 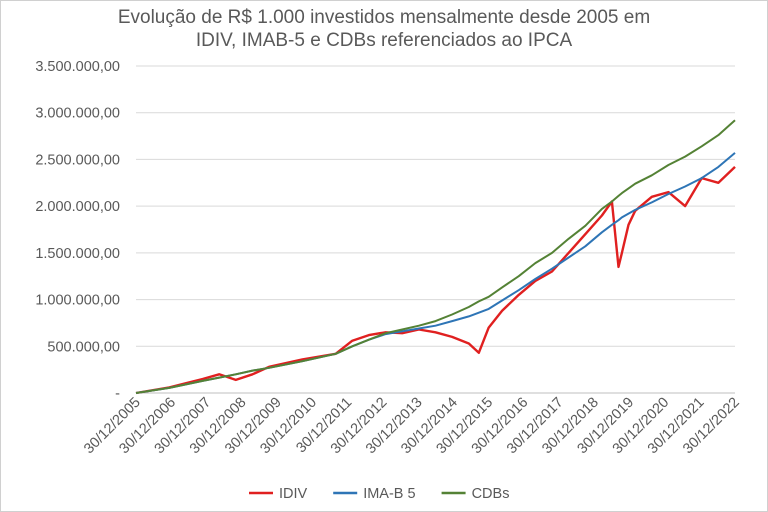 I want to click on y-tick-label: 3.500.000,00, so click(x=77, y=67).